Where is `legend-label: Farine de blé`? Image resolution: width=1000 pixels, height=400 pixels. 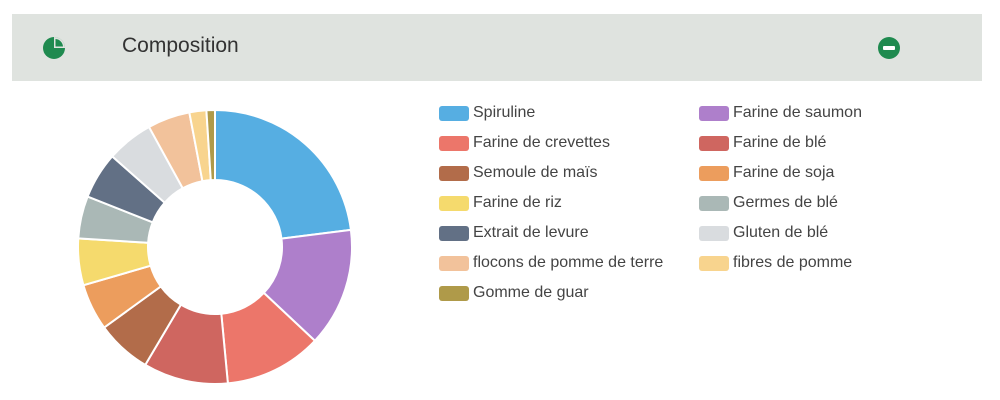 legend-label: Farine de blé is located at coordinates (780, 142).